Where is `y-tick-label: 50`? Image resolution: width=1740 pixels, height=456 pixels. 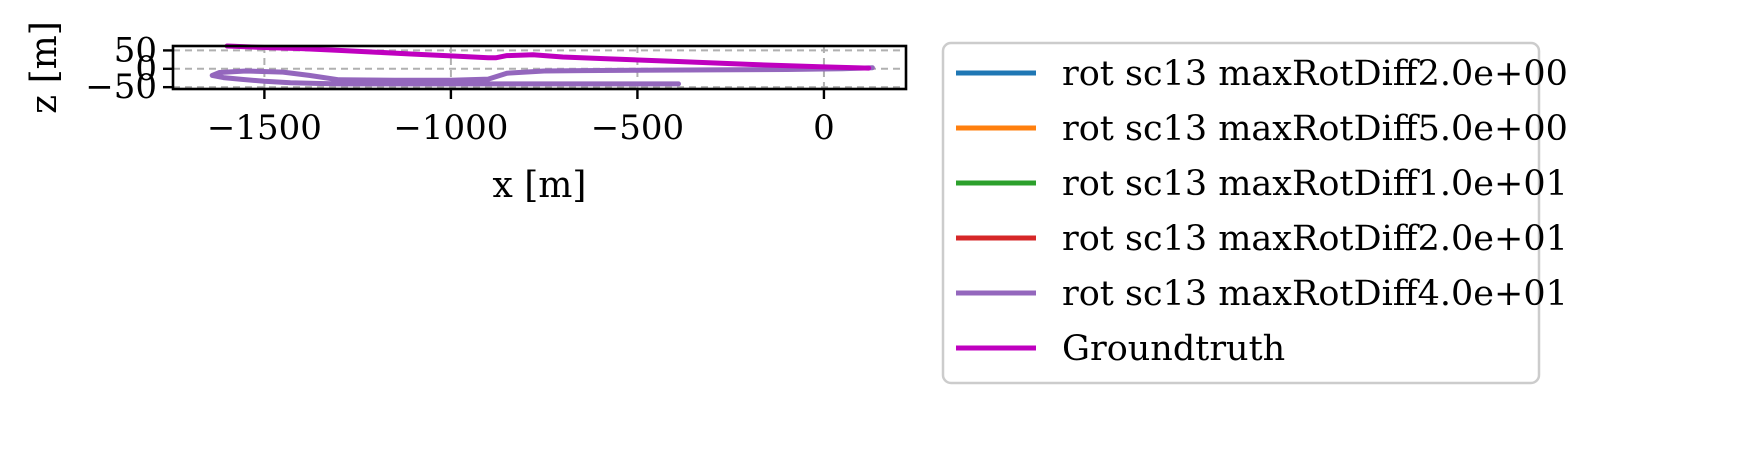
y-tick-label: 50 is located at coordinates (135, 50).